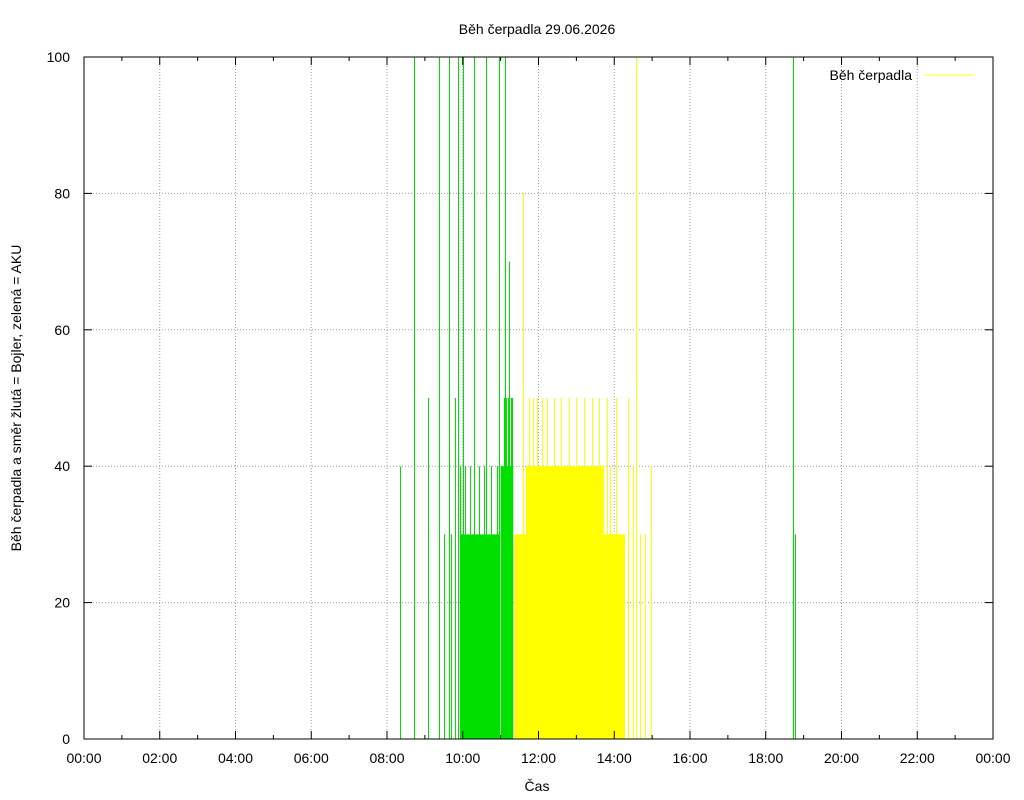  What do you see at coordinates (311, 758) in the screenshot?
I see `x-tick-label: 06:00` at bounding box center [311, 758].